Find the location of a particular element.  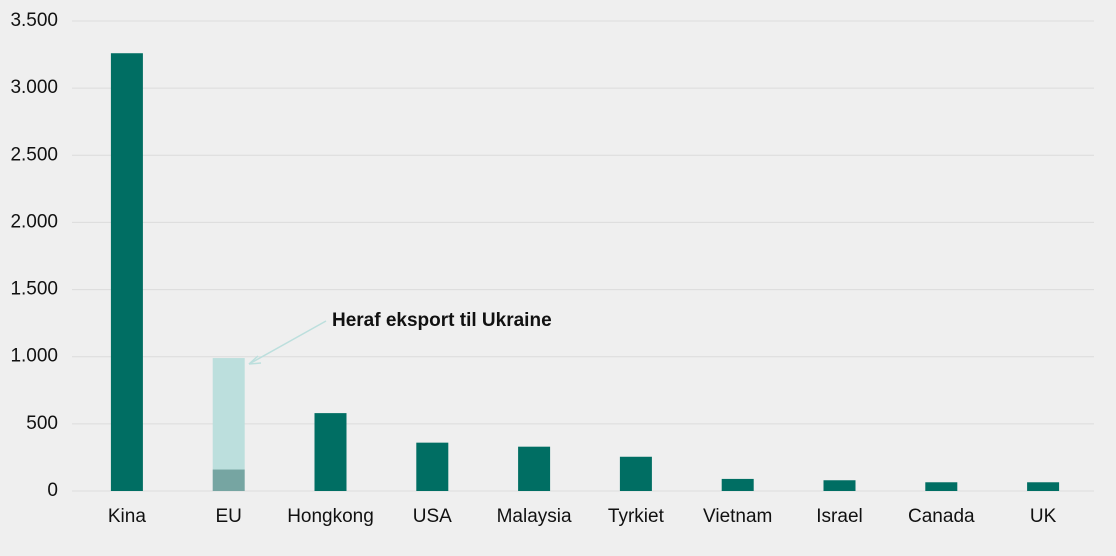

x-tick-label: USA is located at coordinates (432, 516).